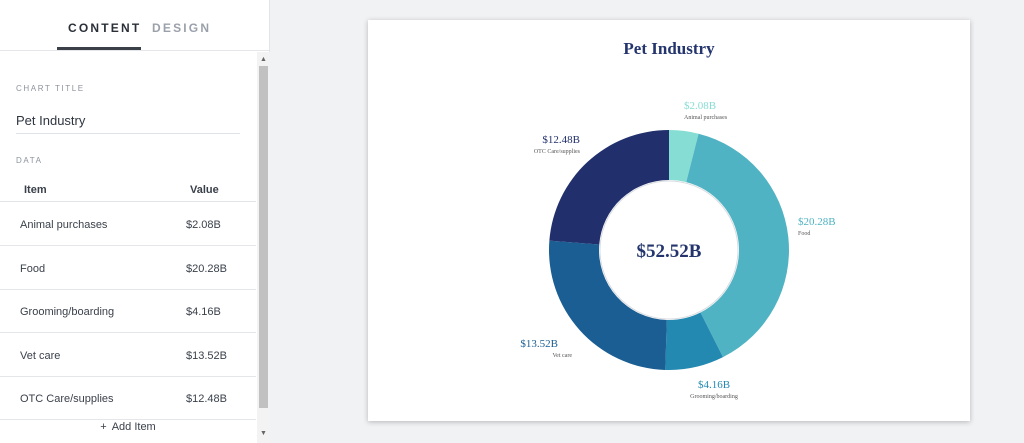 The image size is (1024, 443). I want to click on column-header-value: Value, so click(204, 190).